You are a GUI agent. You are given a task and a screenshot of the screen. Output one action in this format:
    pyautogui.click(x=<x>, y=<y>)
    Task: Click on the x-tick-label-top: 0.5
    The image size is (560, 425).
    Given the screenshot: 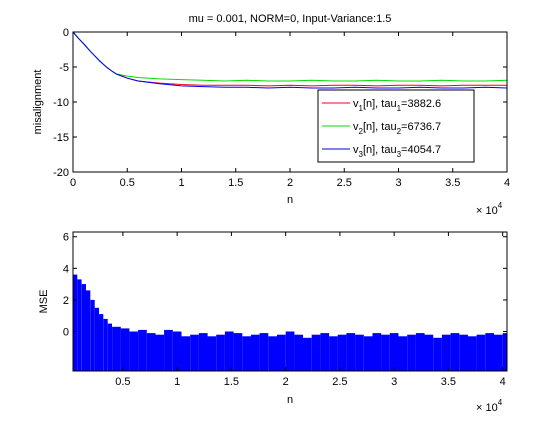 What is the action you would take?
    pyautogui.click(x=127, y=183)
    